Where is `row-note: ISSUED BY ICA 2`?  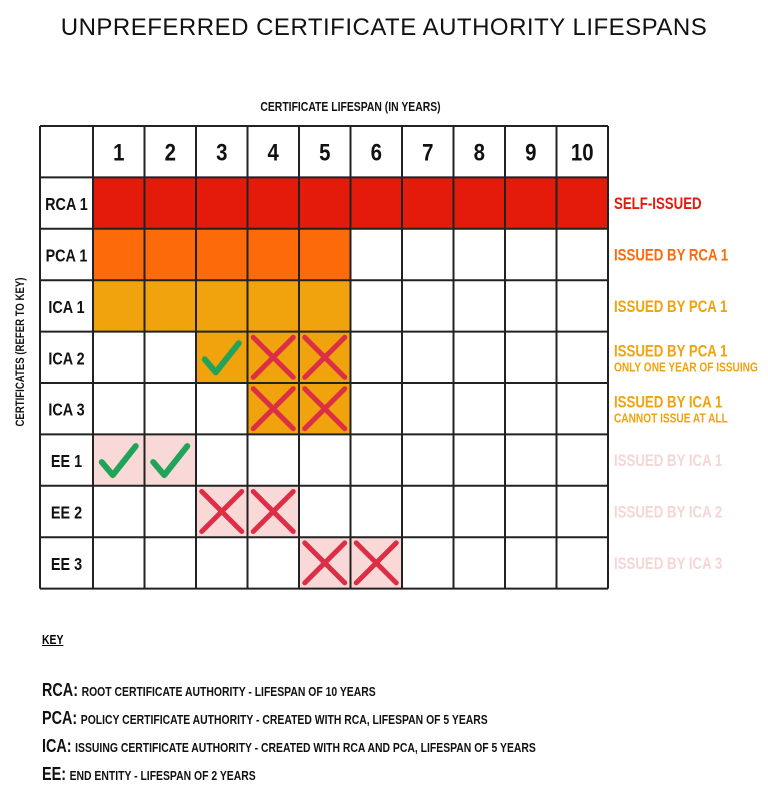
row-note: ISSUED BY ICA 2 is located at coordinates (668, 512).